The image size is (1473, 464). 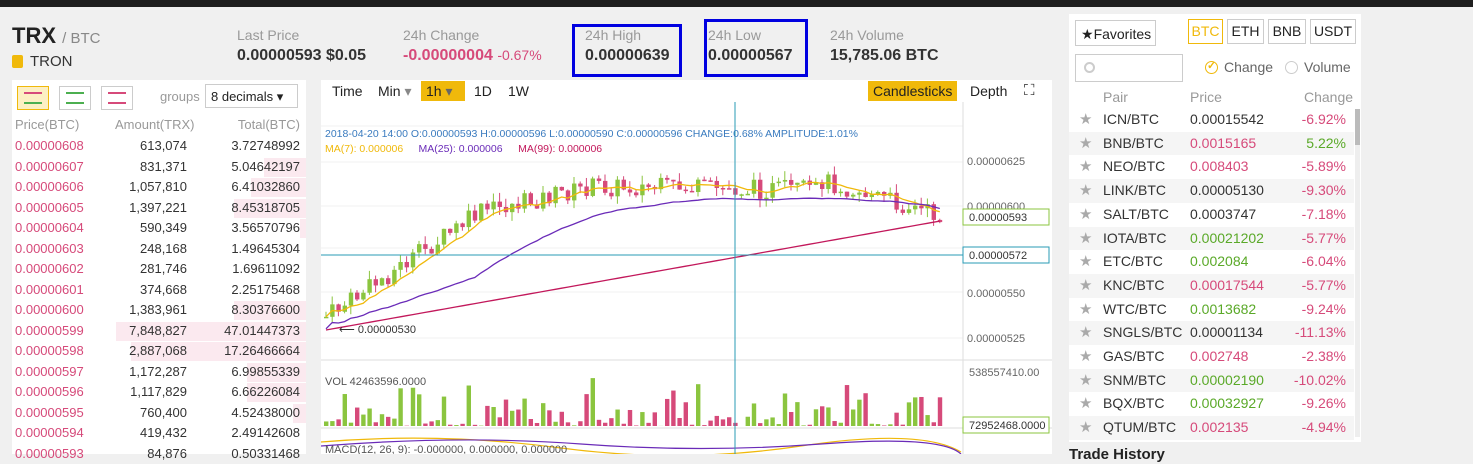 What do you see at coordinates (518, 91) in the screenshot?
I see `interval-1w: 1W` at bounding box center [518, 91].